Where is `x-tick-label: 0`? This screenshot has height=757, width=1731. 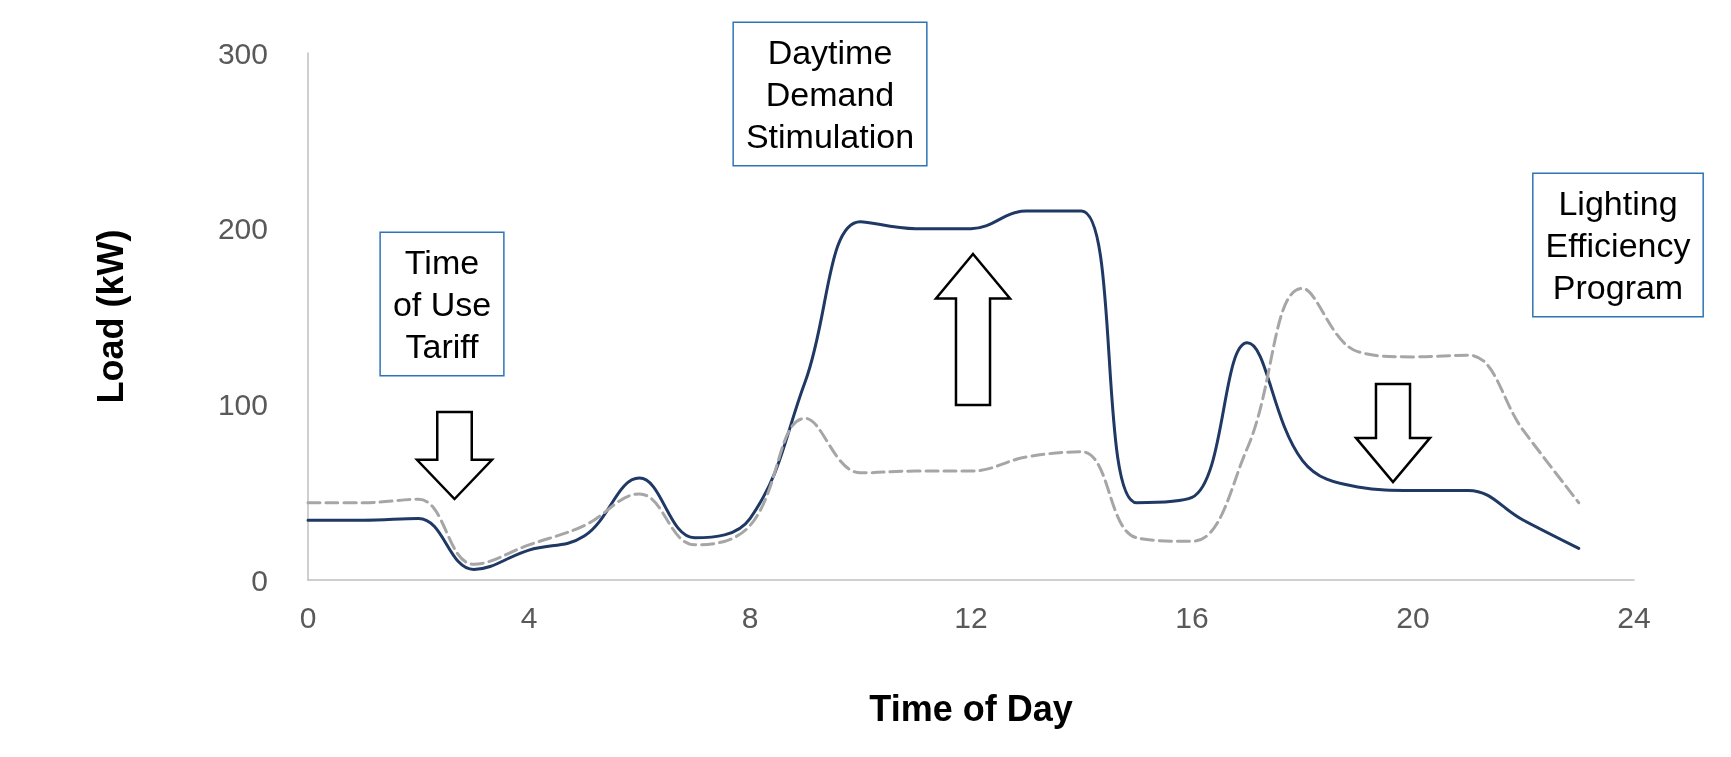
x-tick-label: 0 is located at coordinates (308, 617).